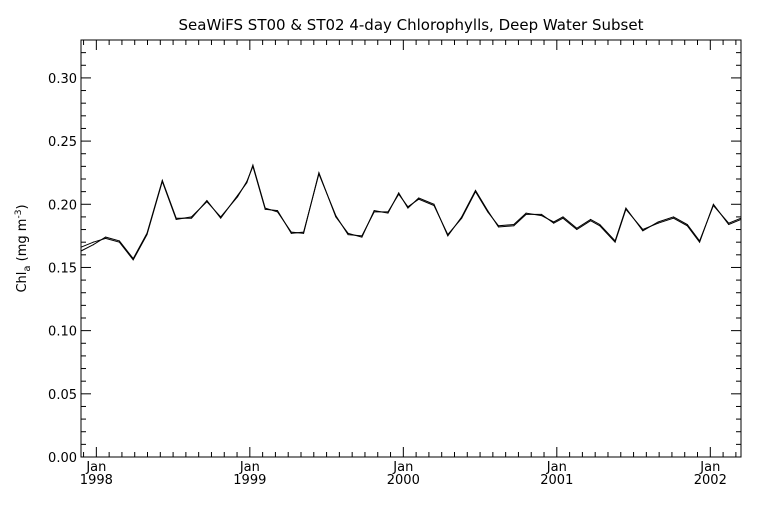 This screenshot has height=512, width=768. Describe the element at coordinates (22, 206) in the screenshot. I see `y-axis-label-close: )` at that location.